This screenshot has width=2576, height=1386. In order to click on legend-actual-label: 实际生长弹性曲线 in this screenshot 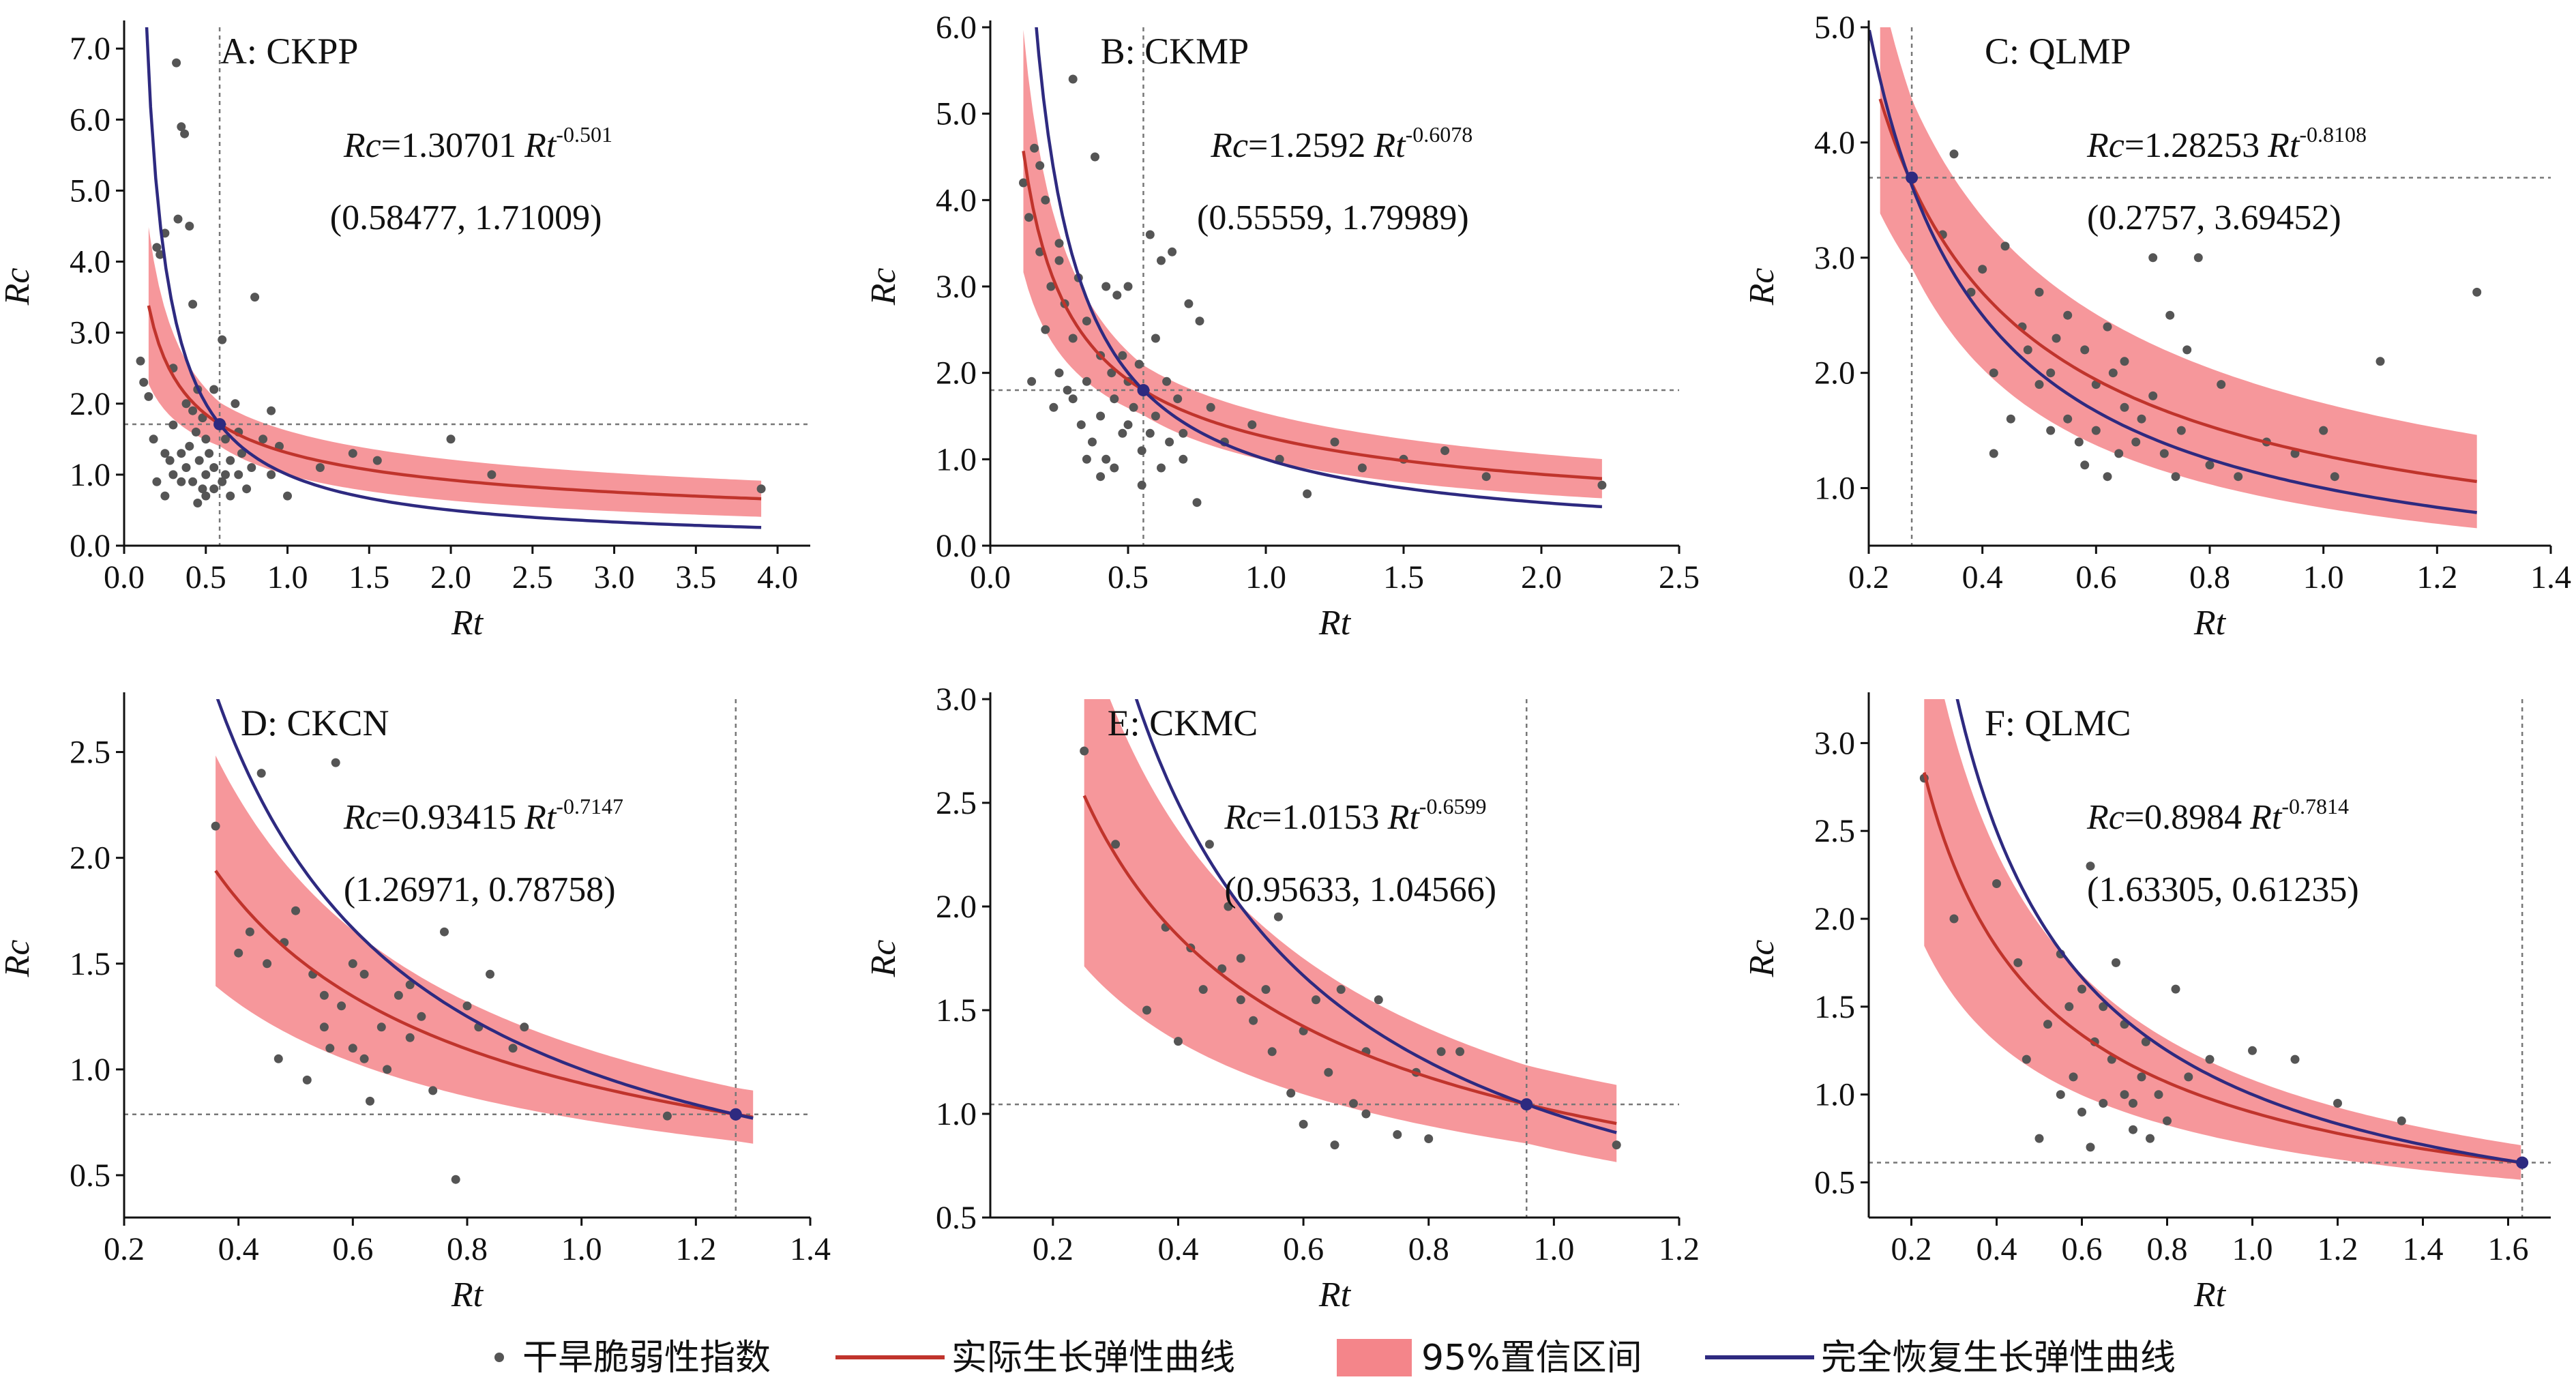, I will do `click(1093, 1358)`.